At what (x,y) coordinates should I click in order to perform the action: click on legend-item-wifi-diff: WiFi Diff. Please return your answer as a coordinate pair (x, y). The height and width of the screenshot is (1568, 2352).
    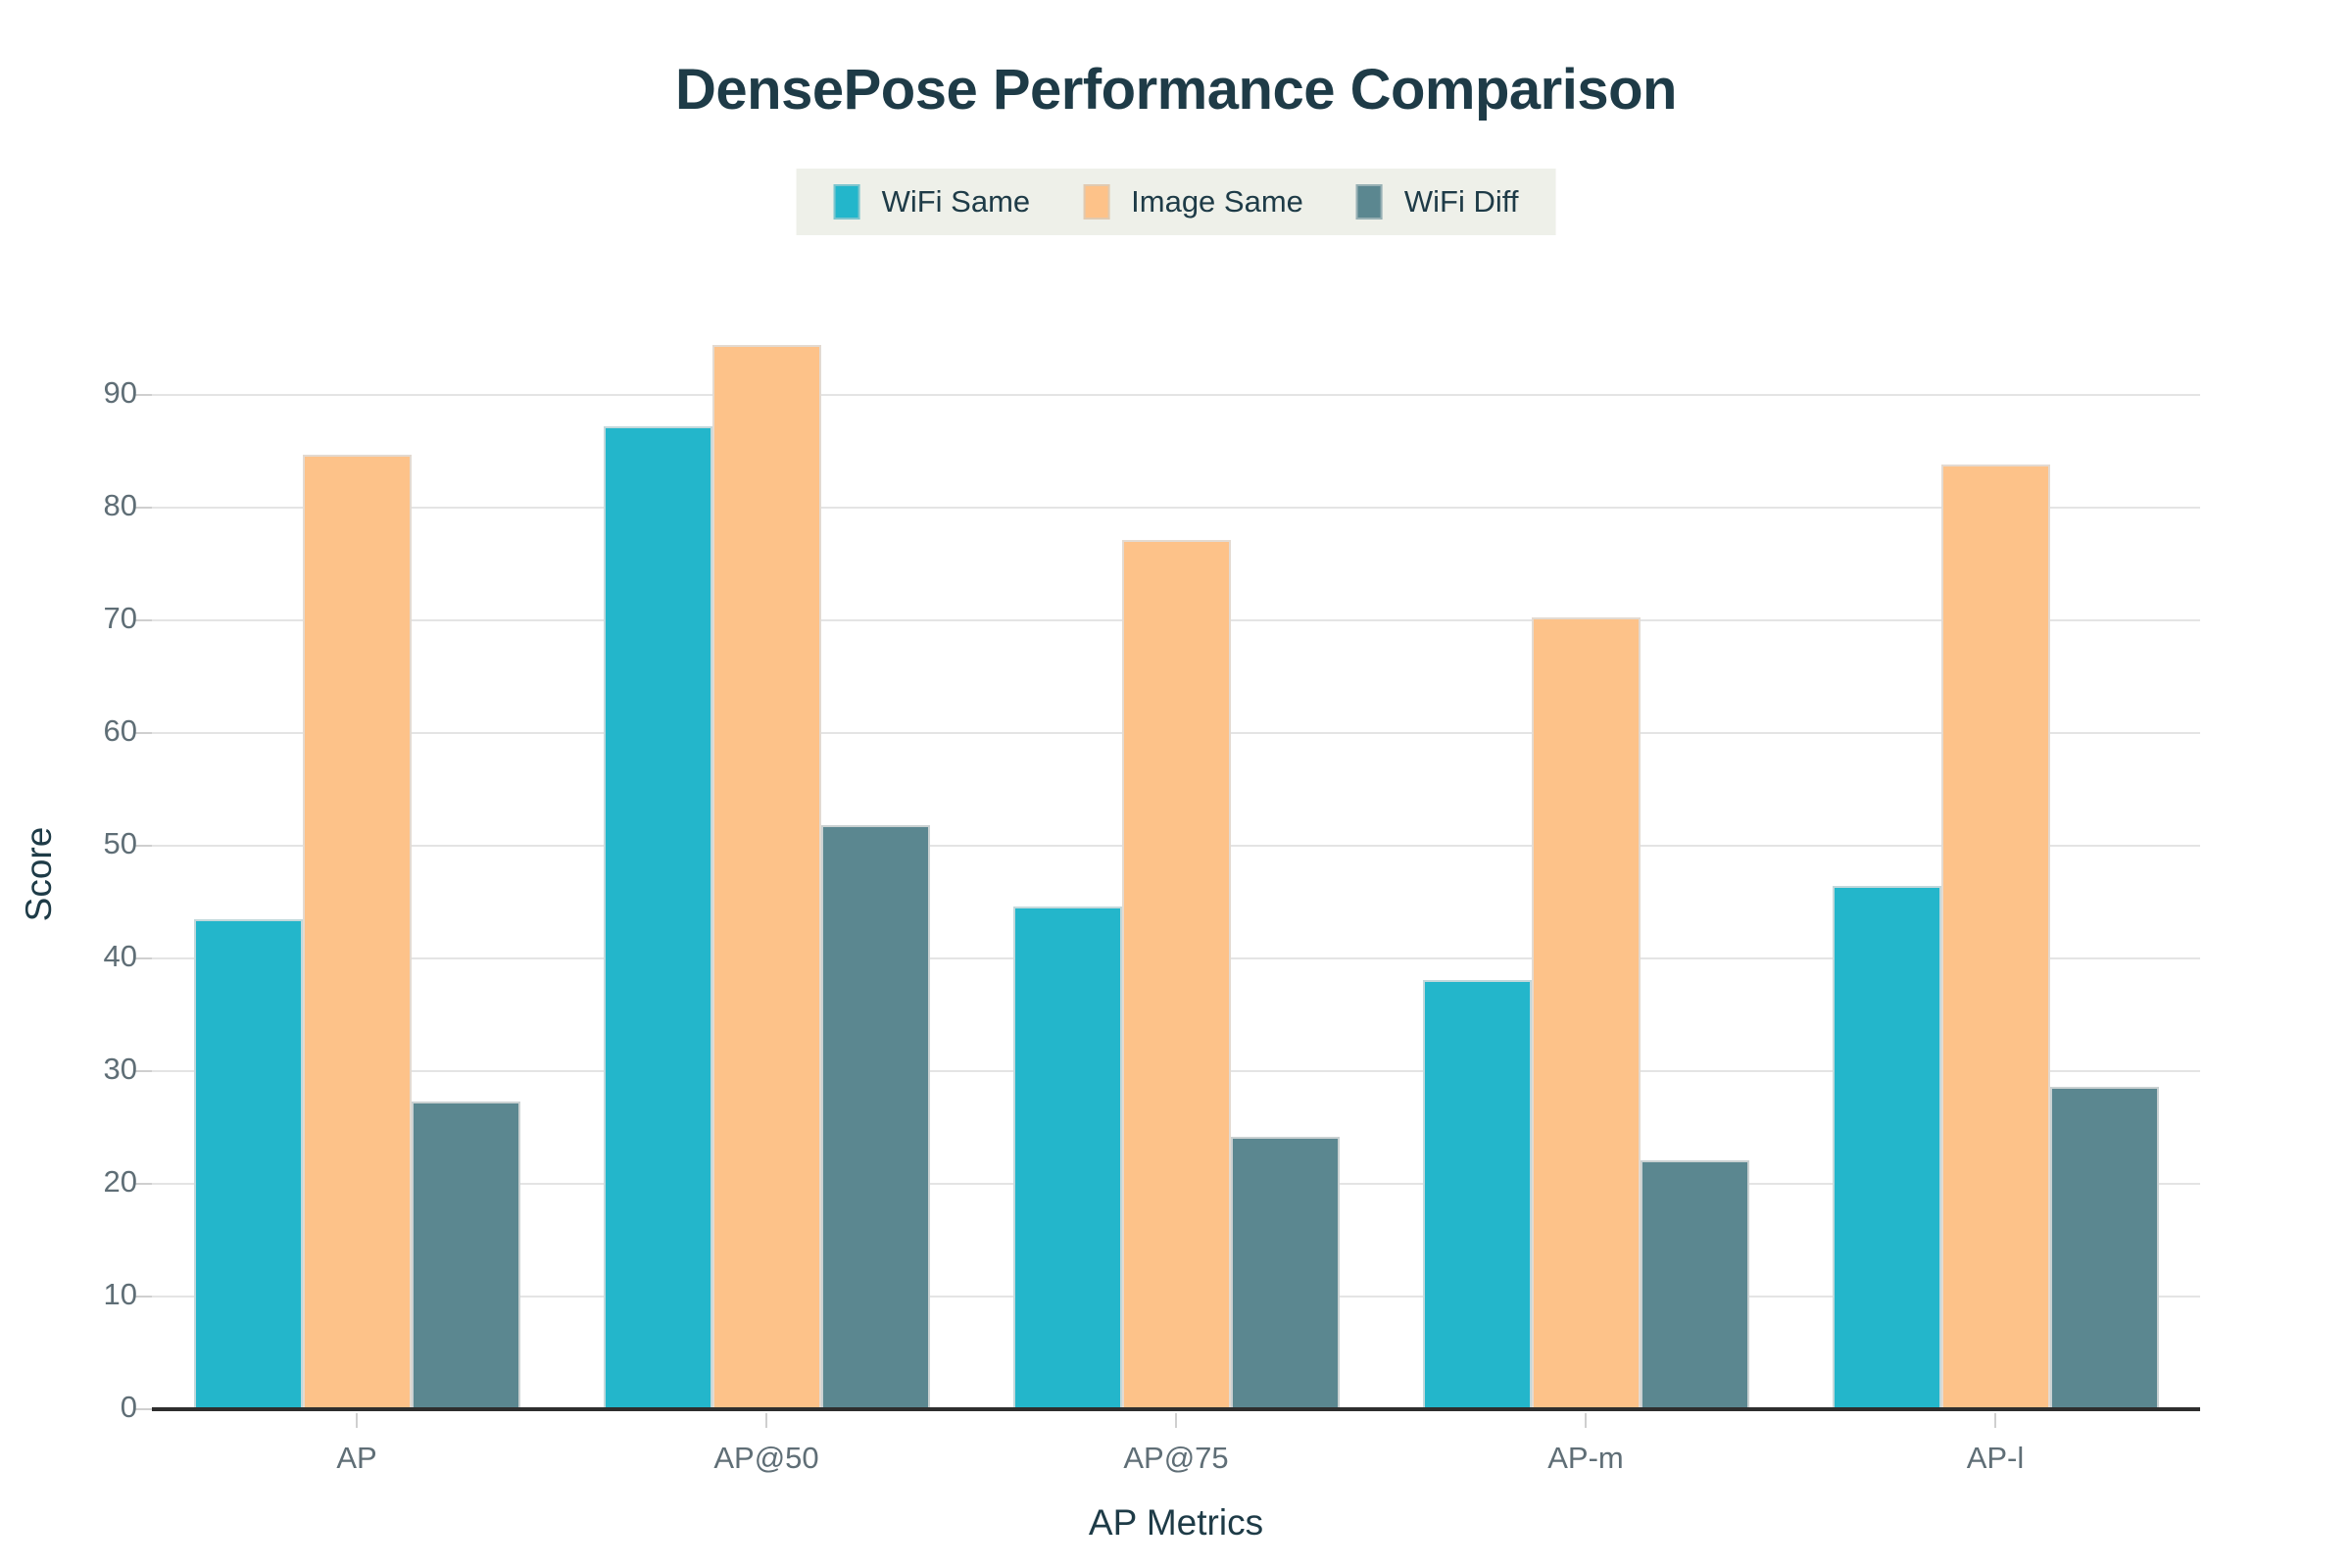
    Looking at the image, I should click on (1437, 202).